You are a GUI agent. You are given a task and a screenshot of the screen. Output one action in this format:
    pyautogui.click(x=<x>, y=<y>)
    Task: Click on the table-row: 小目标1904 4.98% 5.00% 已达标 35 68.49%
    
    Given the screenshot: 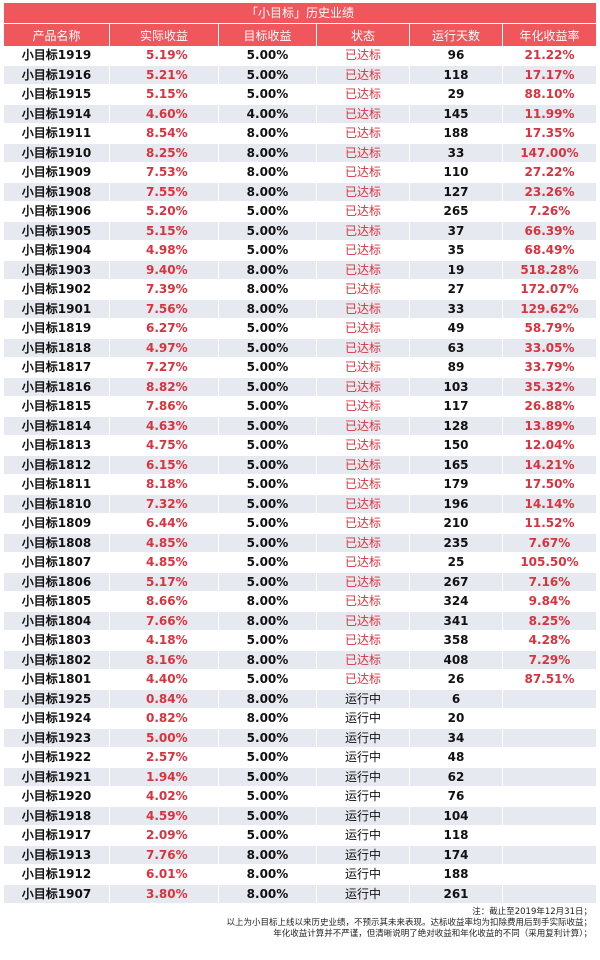 What is the action you would take?
    pyautogui.click(x=300, y=251)
    